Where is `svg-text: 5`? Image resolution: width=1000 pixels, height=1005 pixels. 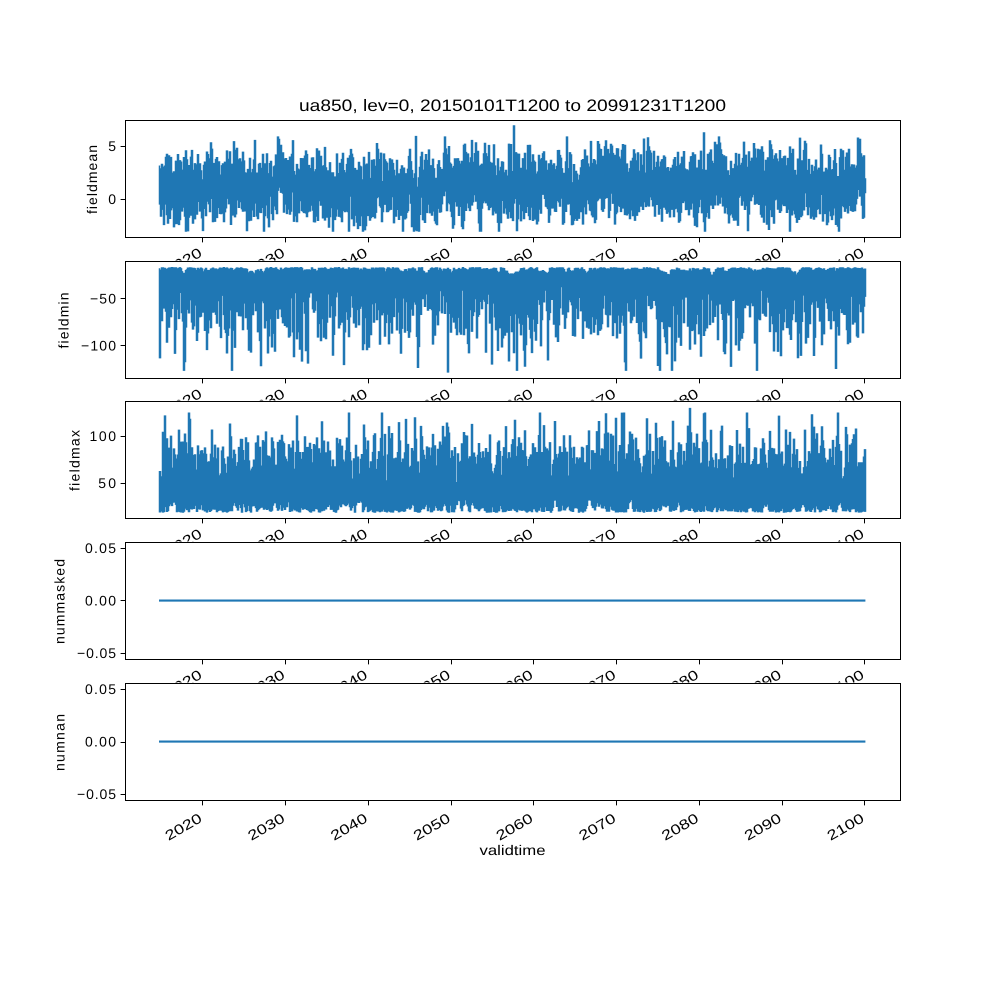
svg-text: 5 is located at coordinates (112, 146).